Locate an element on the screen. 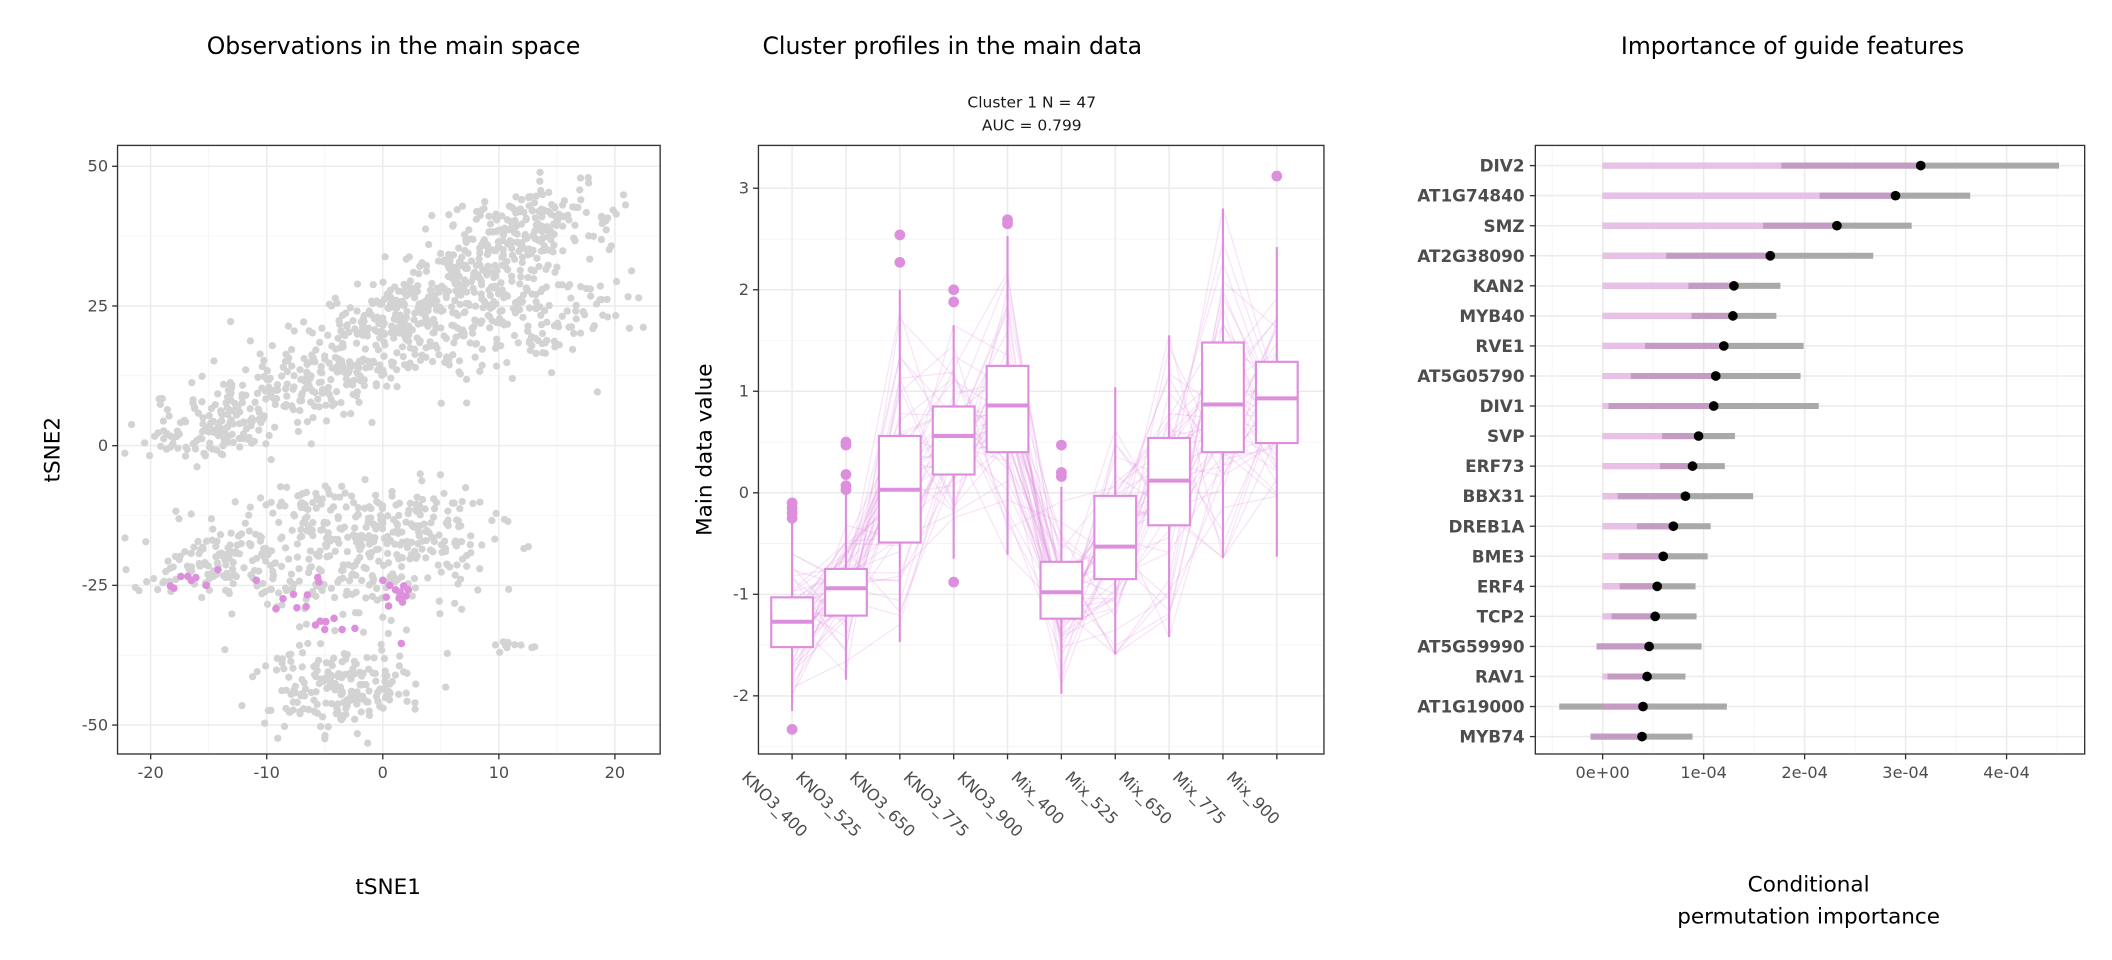 The height and width of the screenshot is (960, 2112). x-tick-label: 2e-04 is located at coordinates (1804, 772).